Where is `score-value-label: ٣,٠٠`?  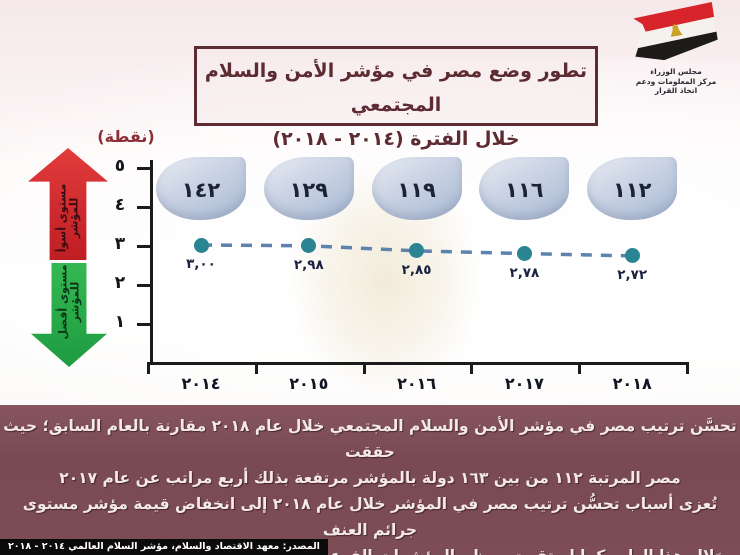
score-value-label: ٣,٠٠ is located at coordinates (201, 264).